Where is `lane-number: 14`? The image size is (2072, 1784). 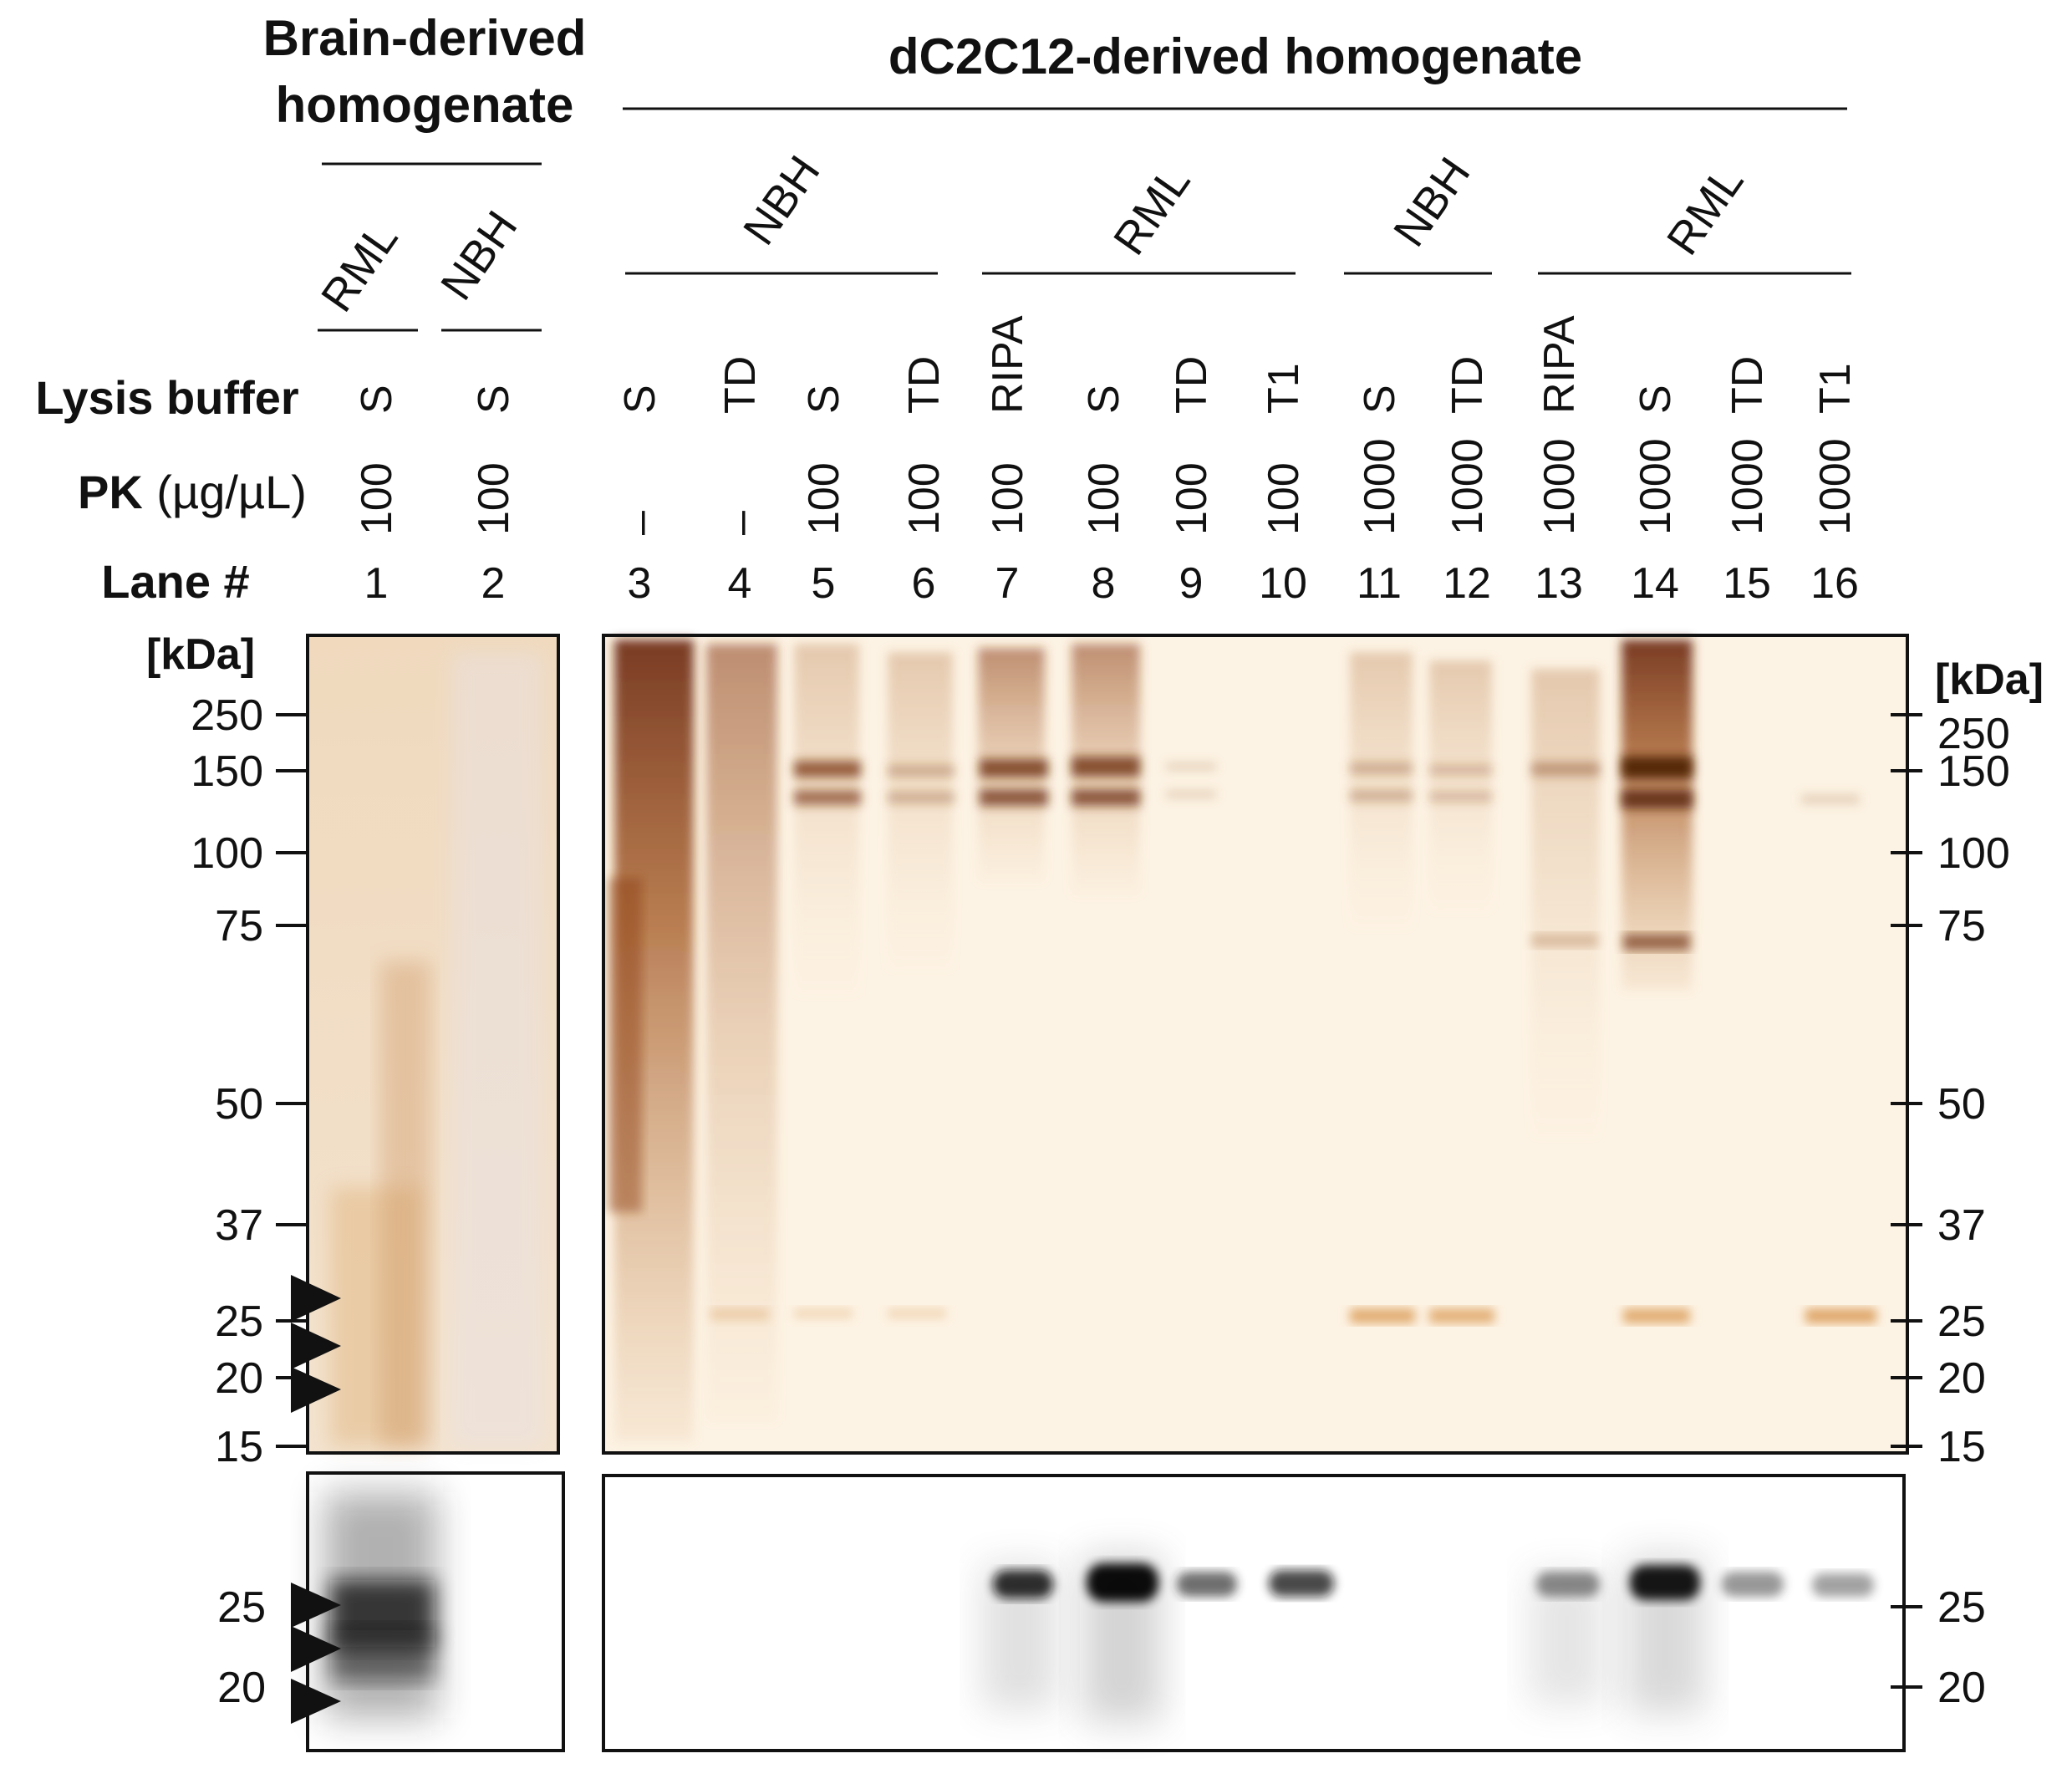
lane-number: 14 is located at coordinates (1655, 584).